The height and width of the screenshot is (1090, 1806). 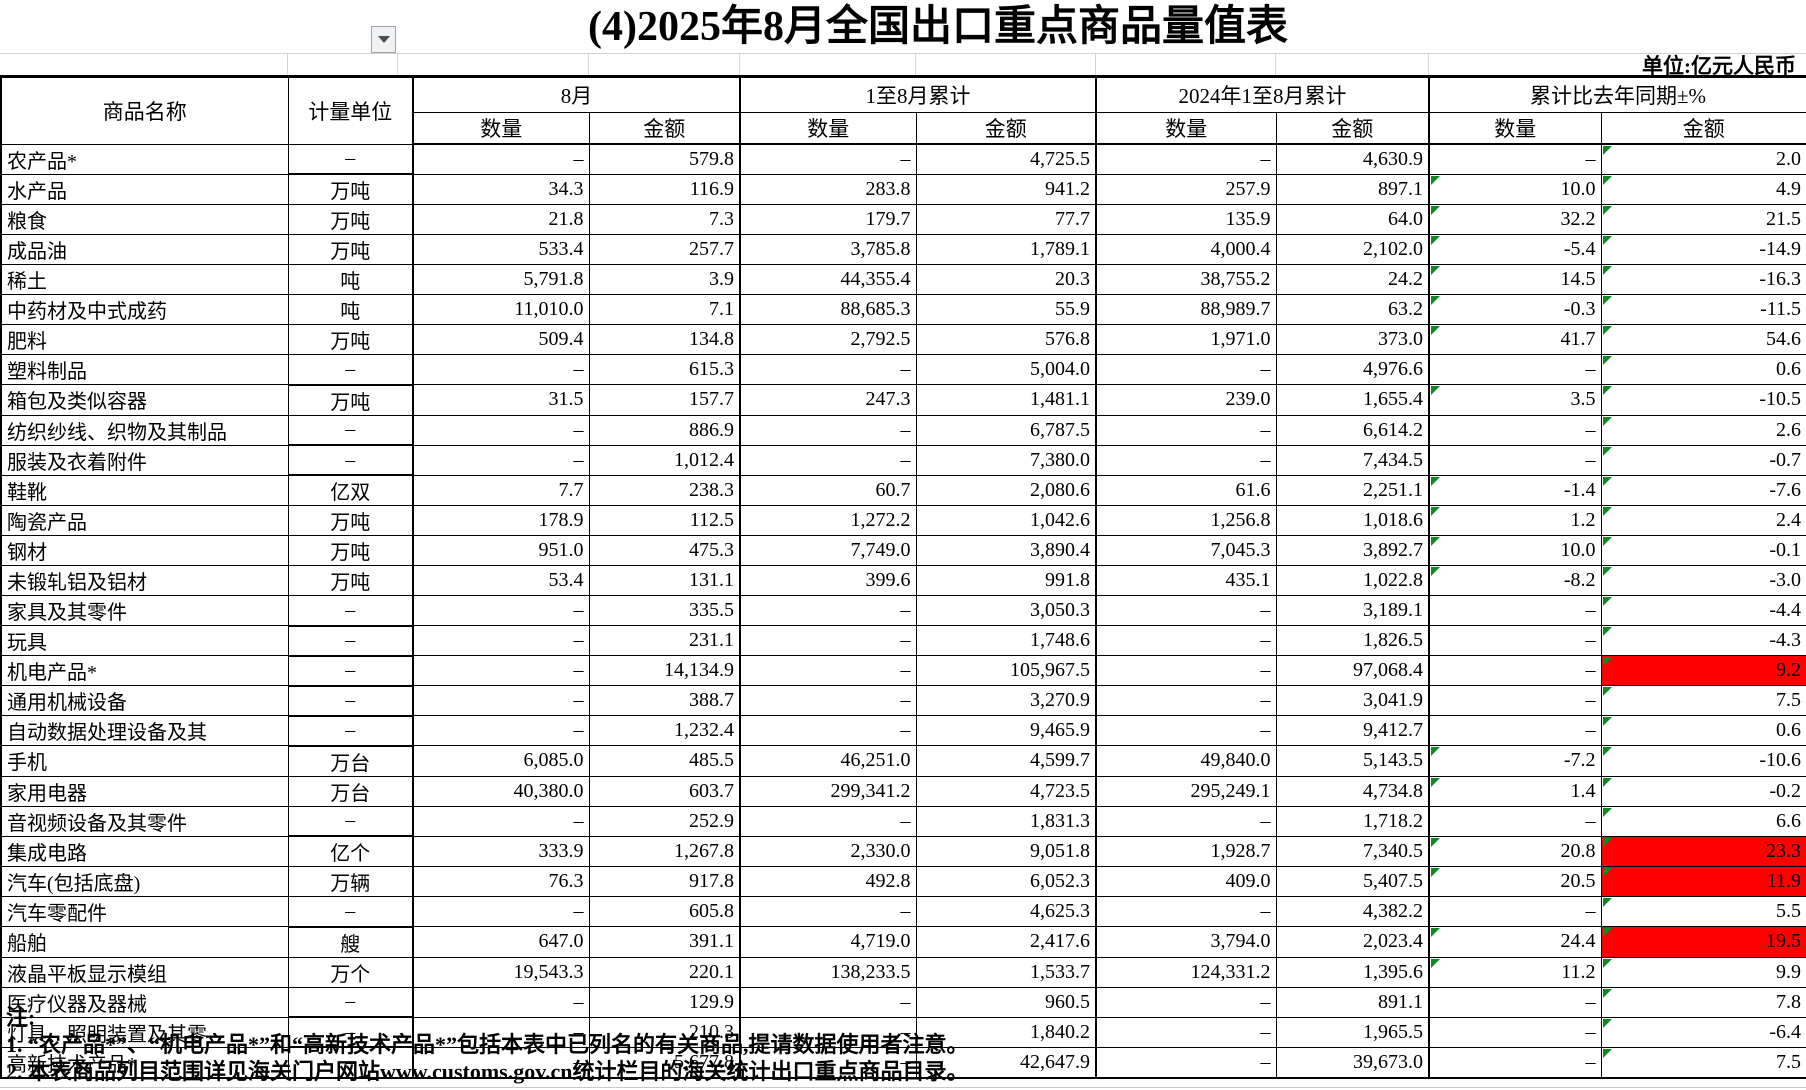 What do you see at coordinates (1352, 1062) in the screenshot?
I see `cell-v24: 39,673.0` at bounding box center [1352, 1062].